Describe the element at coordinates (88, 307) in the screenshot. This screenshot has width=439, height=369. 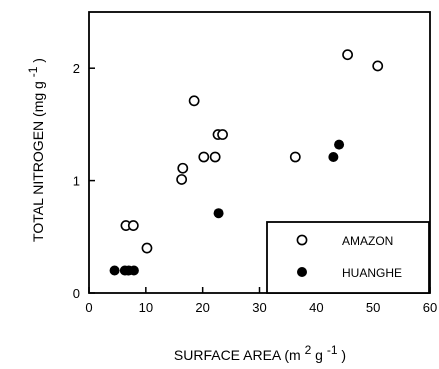
I see `x-tick-label: 0` at that location.